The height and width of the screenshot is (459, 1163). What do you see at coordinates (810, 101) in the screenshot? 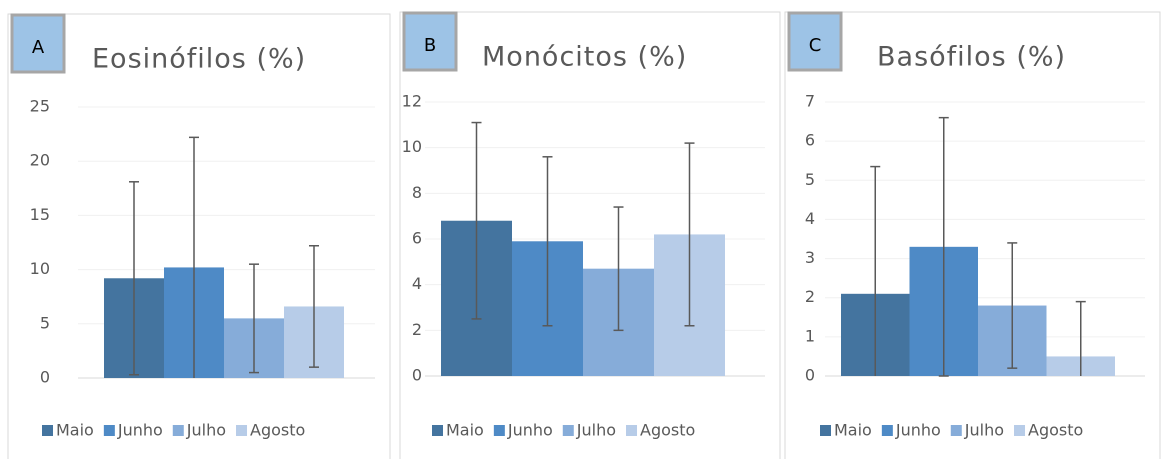
I see `y-tick-label: 7` at bounding box center [810, 101].